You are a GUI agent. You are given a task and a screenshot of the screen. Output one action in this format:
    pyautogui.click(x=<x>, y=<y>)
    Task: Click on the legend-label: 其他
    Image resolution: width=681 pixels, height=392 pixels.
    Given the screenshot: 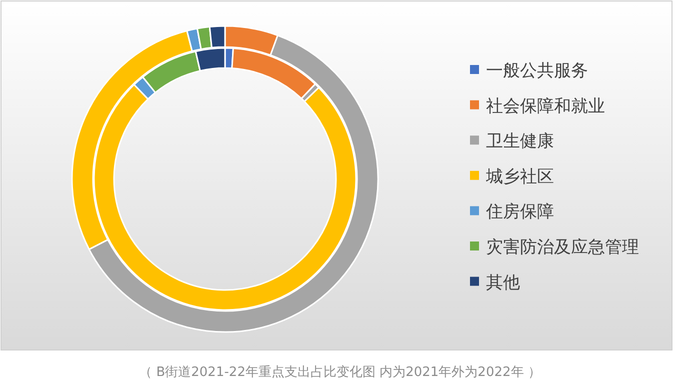 What is the action you would take?
    pyautogui.click(x=503, y=282)
    